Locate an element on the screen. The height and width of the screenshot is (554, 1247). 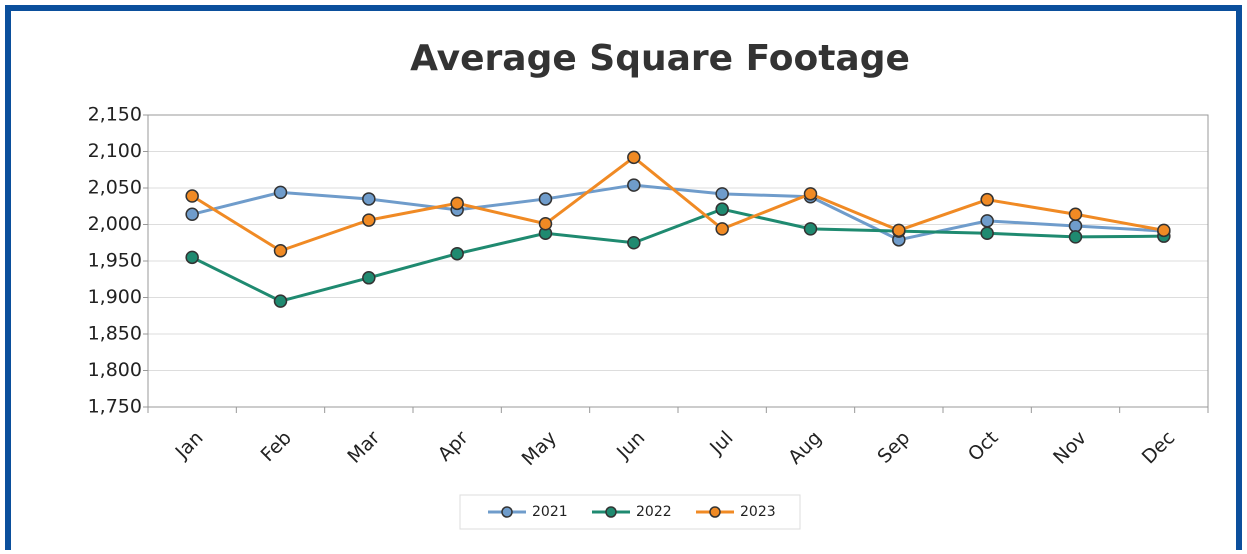
x-tick-label: May is located at coordinates (539, 448).